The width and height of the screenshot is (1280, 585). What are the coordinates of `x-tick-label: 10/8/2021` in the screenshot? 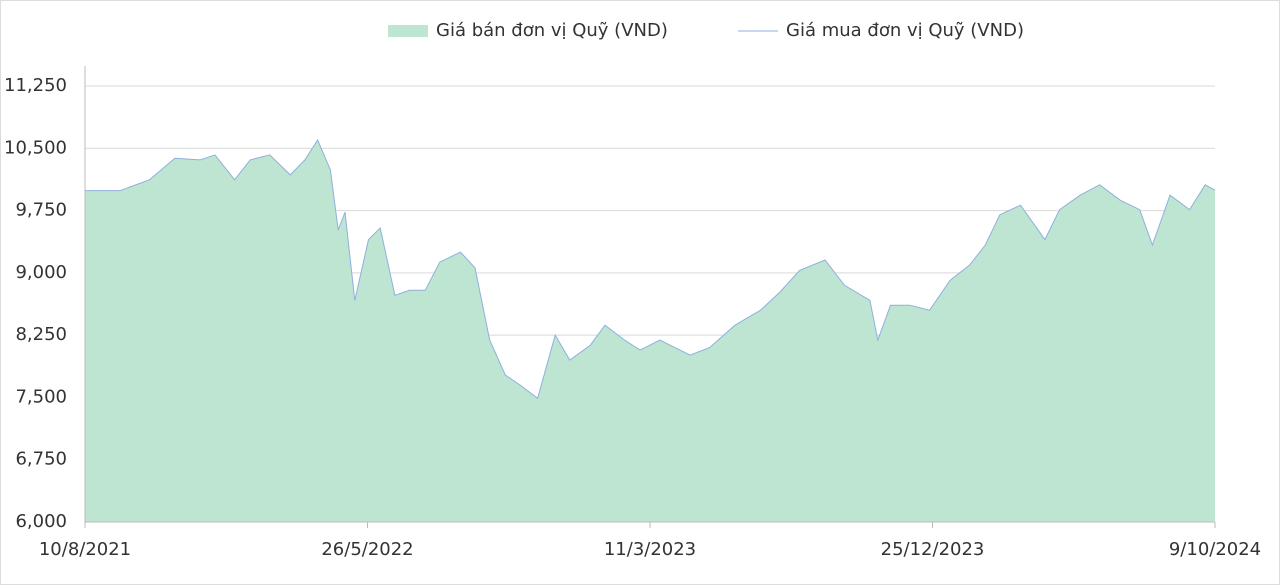 It's located at (85, 549).